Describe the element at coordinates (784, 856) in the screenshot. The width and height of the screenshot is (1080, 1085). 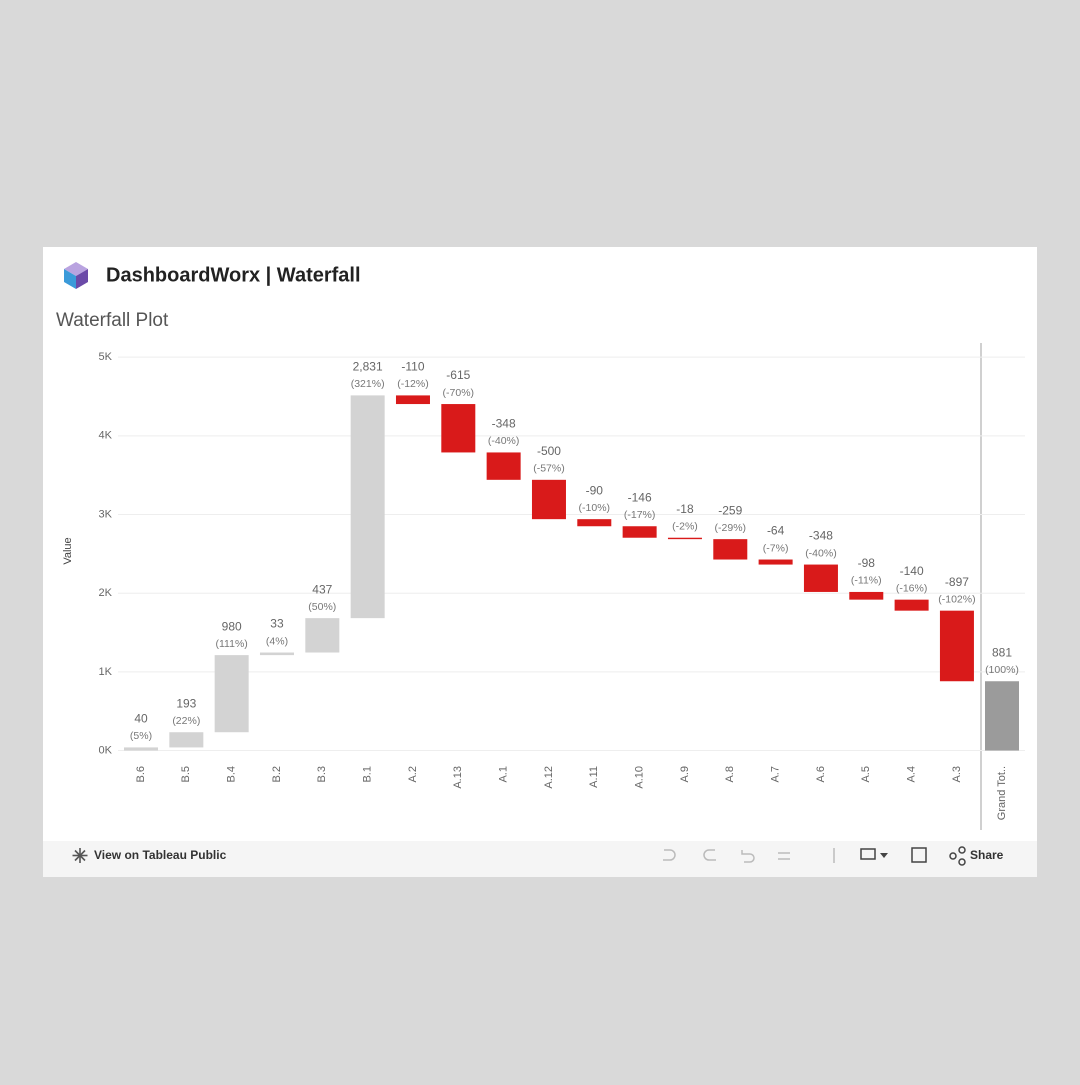
I see `refresh-icon` at that location.